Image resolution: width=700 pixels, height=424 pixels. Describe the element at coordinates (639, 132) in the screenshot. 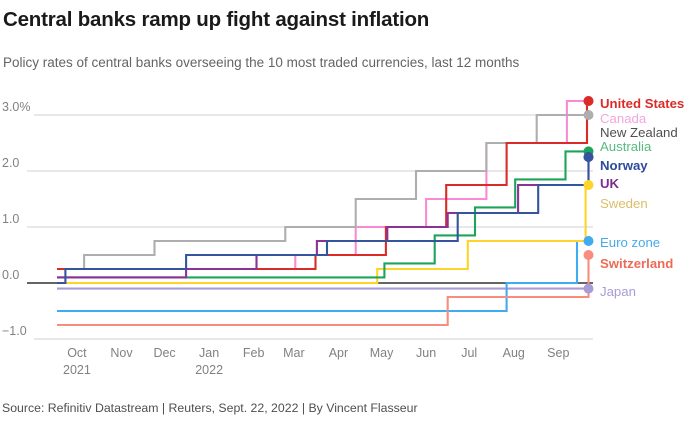

I see `series-label-new-zealand: New Zealand` at that location.